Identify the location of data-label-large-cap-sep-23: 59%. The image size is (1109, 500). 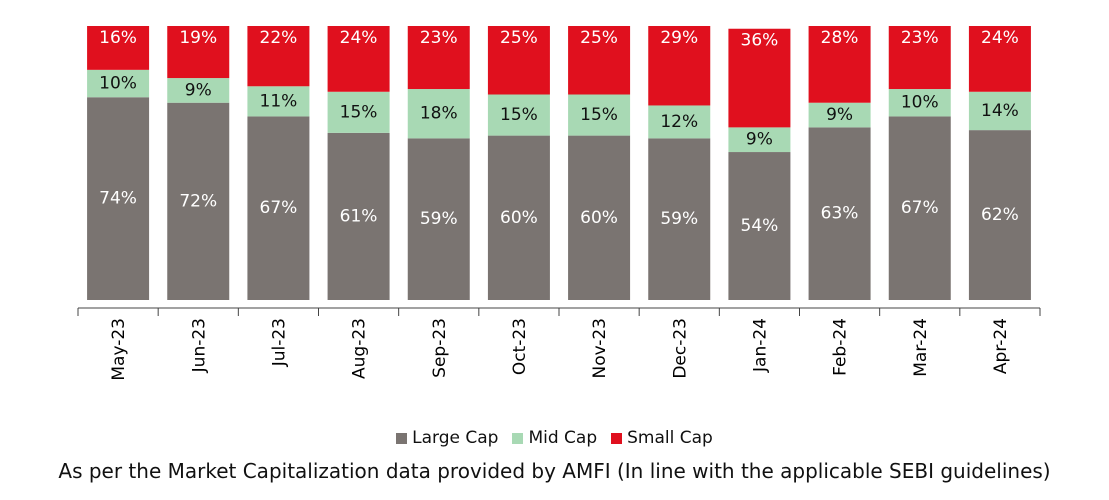
(439, 219).